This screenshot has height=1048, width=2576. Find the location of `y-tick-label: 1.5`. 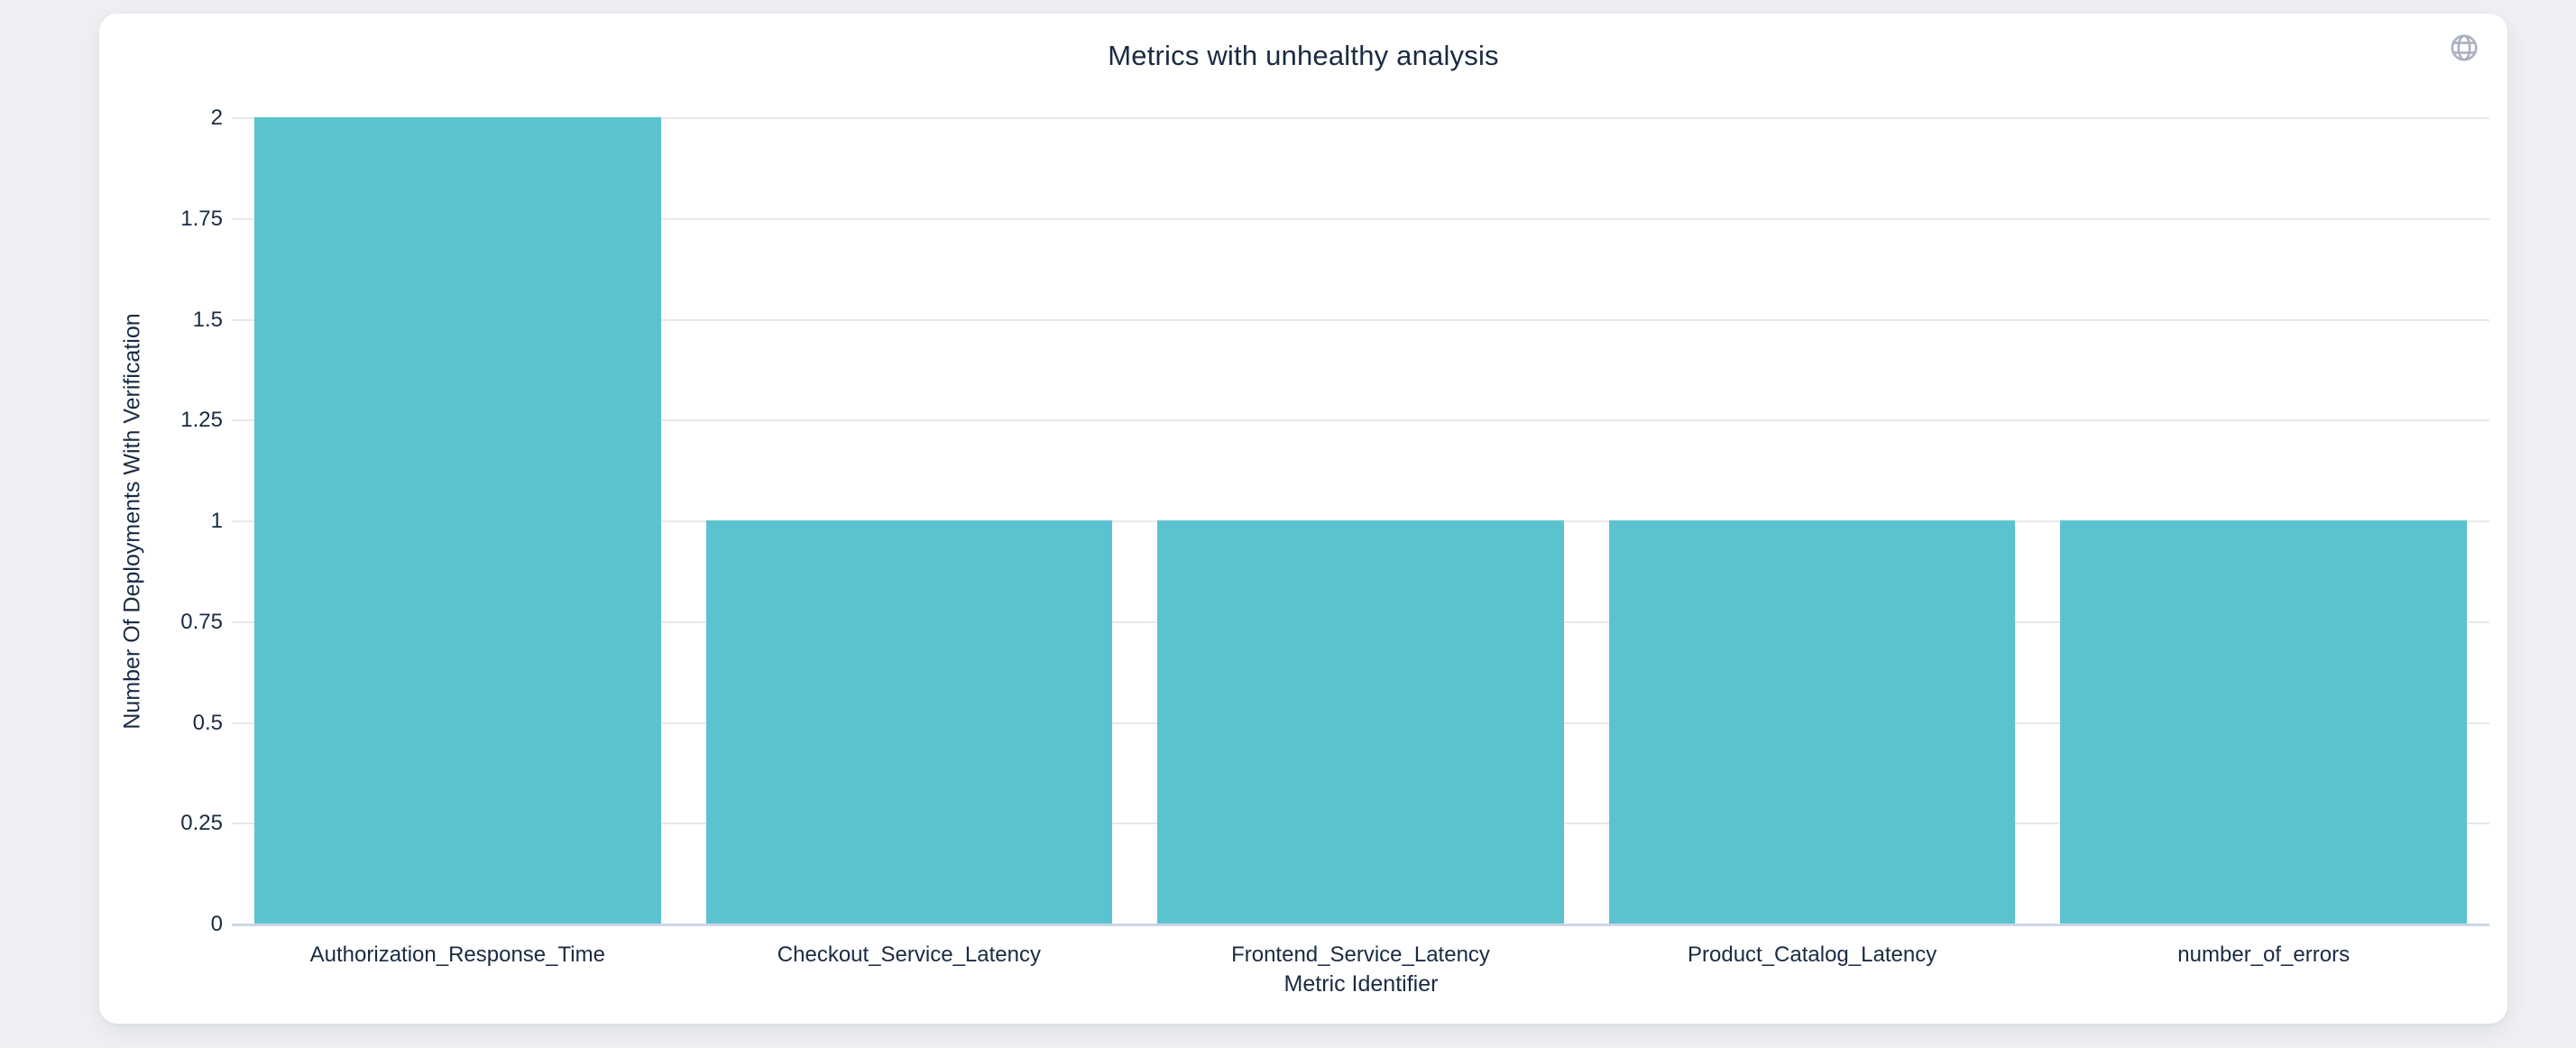

y-tick-label: 1.5 is located at coordinates (207, 320).